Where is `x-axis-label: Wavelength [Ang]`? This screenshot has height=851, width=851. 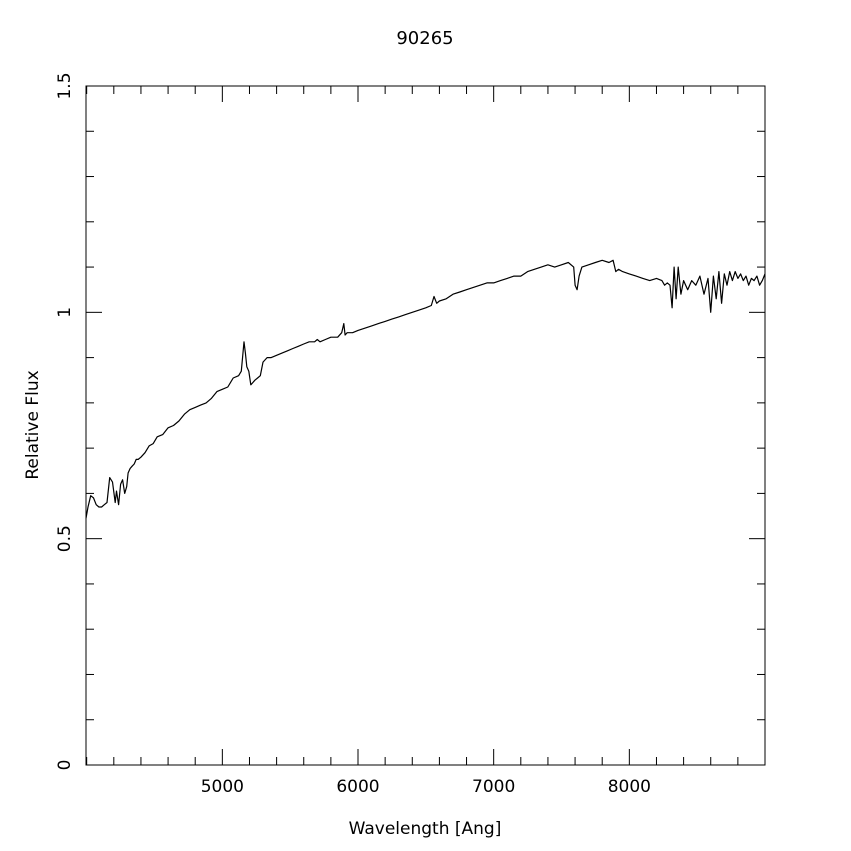
x-axis-label: Wavelength [Ang] is located at coordinates (425, 829).